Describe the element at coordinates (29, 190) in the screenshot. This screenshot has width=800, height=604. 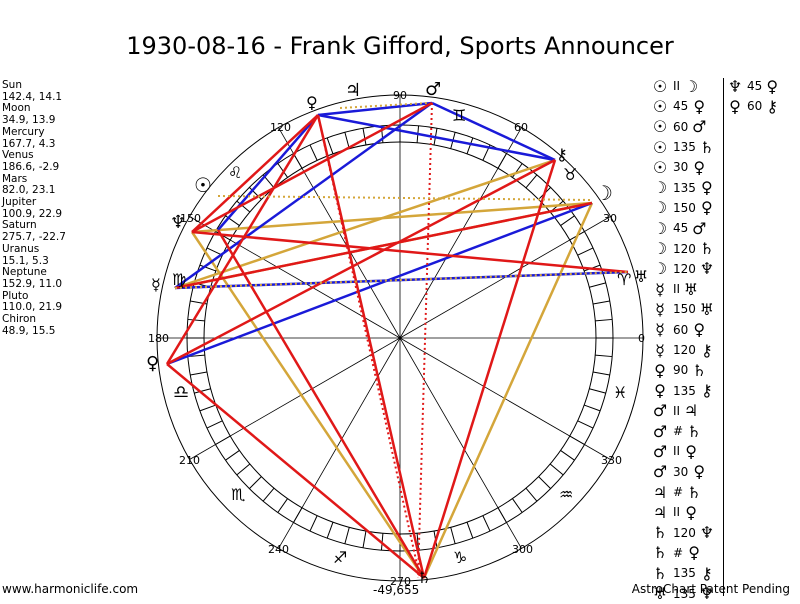
I see `planet-pos-mars: 82.0, 23.1` at that location.